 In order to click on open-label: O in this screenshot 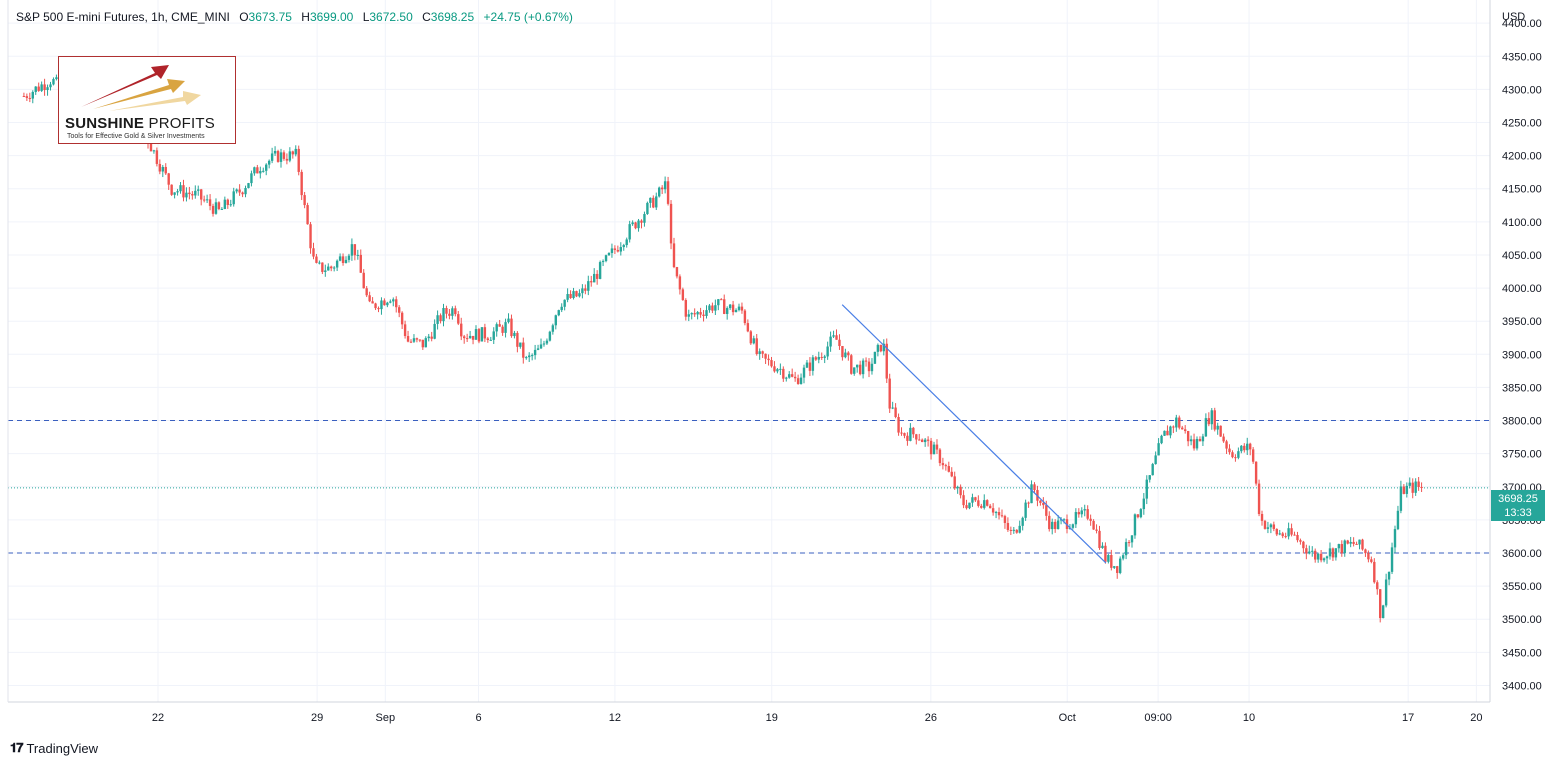, I will do `click(244, 17)`.